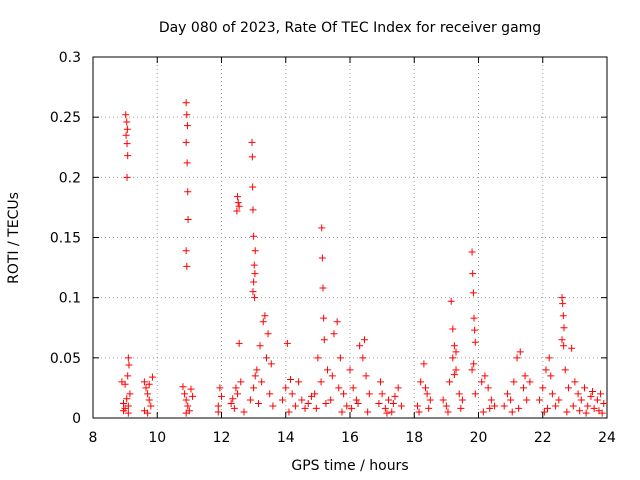 This screenshot has height=480, width=640. Describe the element at coordinates (65, 238) in the screenshot. I see `y-tick-labels: 0 0.05 0.1 0.15 0.2 0.25 0.3` at that location.